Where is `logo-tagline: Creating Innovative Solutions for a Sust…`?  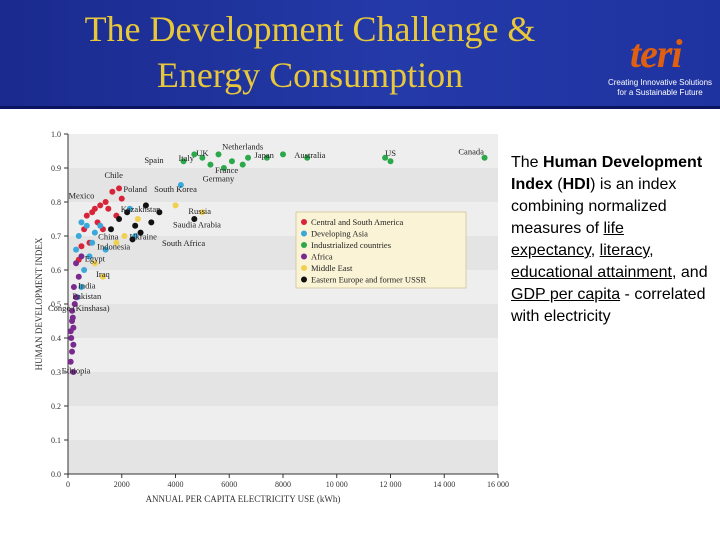
logo-tagline: Creating Innovative Solutions for a Sust… is located at coordinates (660, 88).